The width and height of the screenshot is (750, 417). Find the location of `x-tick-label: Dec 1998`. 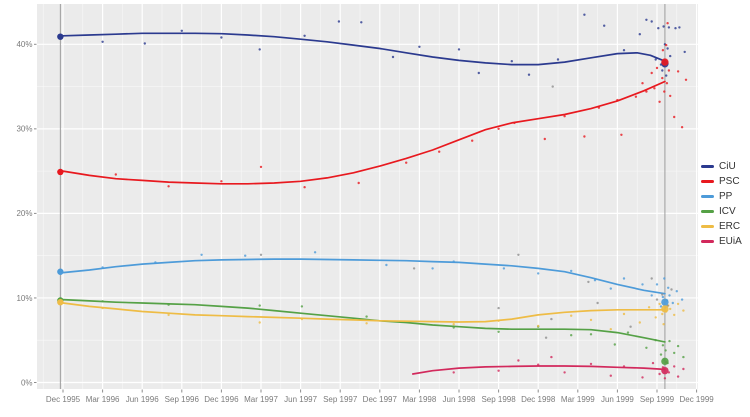

x-tick-label: Dec 1998 is located at coordinates (538, 399).